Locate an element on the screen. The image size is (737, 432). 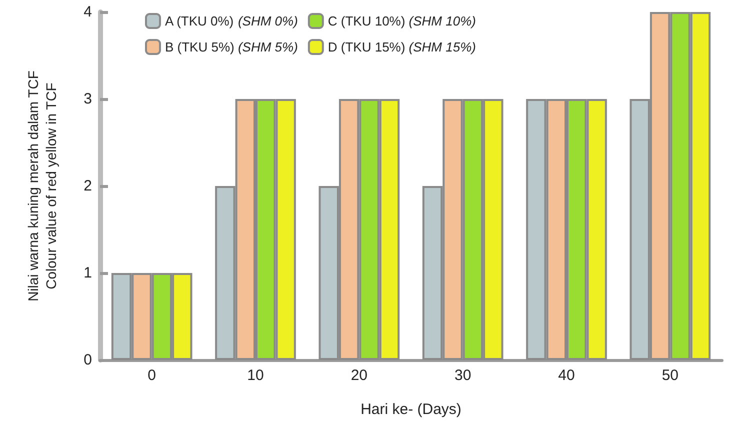
legend-label: A (TKU 0%) (SHM 0%) is located at coordinates (231, 21).